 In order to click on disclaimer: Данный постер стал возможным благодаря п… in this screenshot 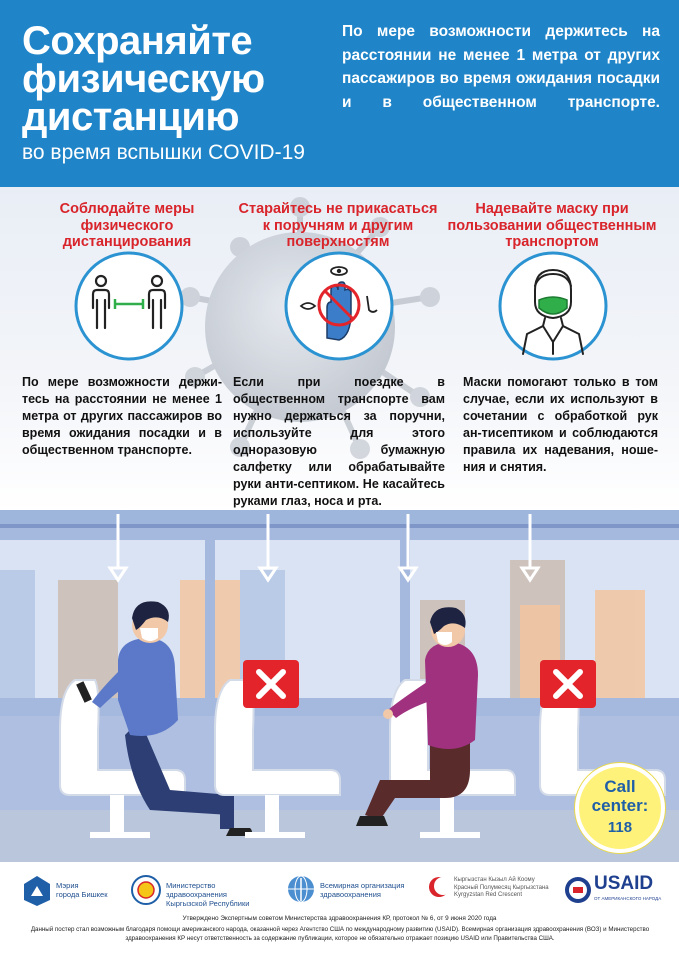, I will do `click(340, 934)`.